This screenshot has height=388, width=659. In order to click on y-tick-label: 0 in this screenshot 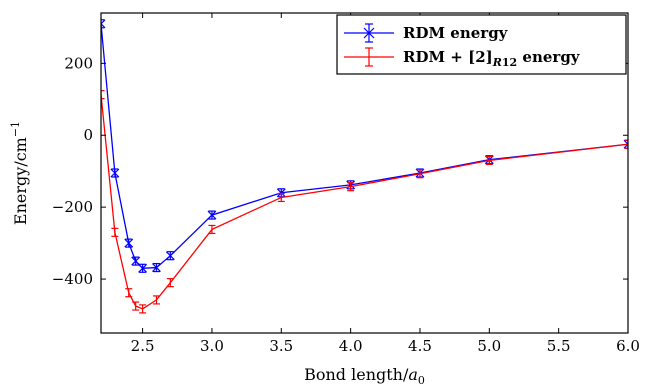, I will do `click(88, 135)`.